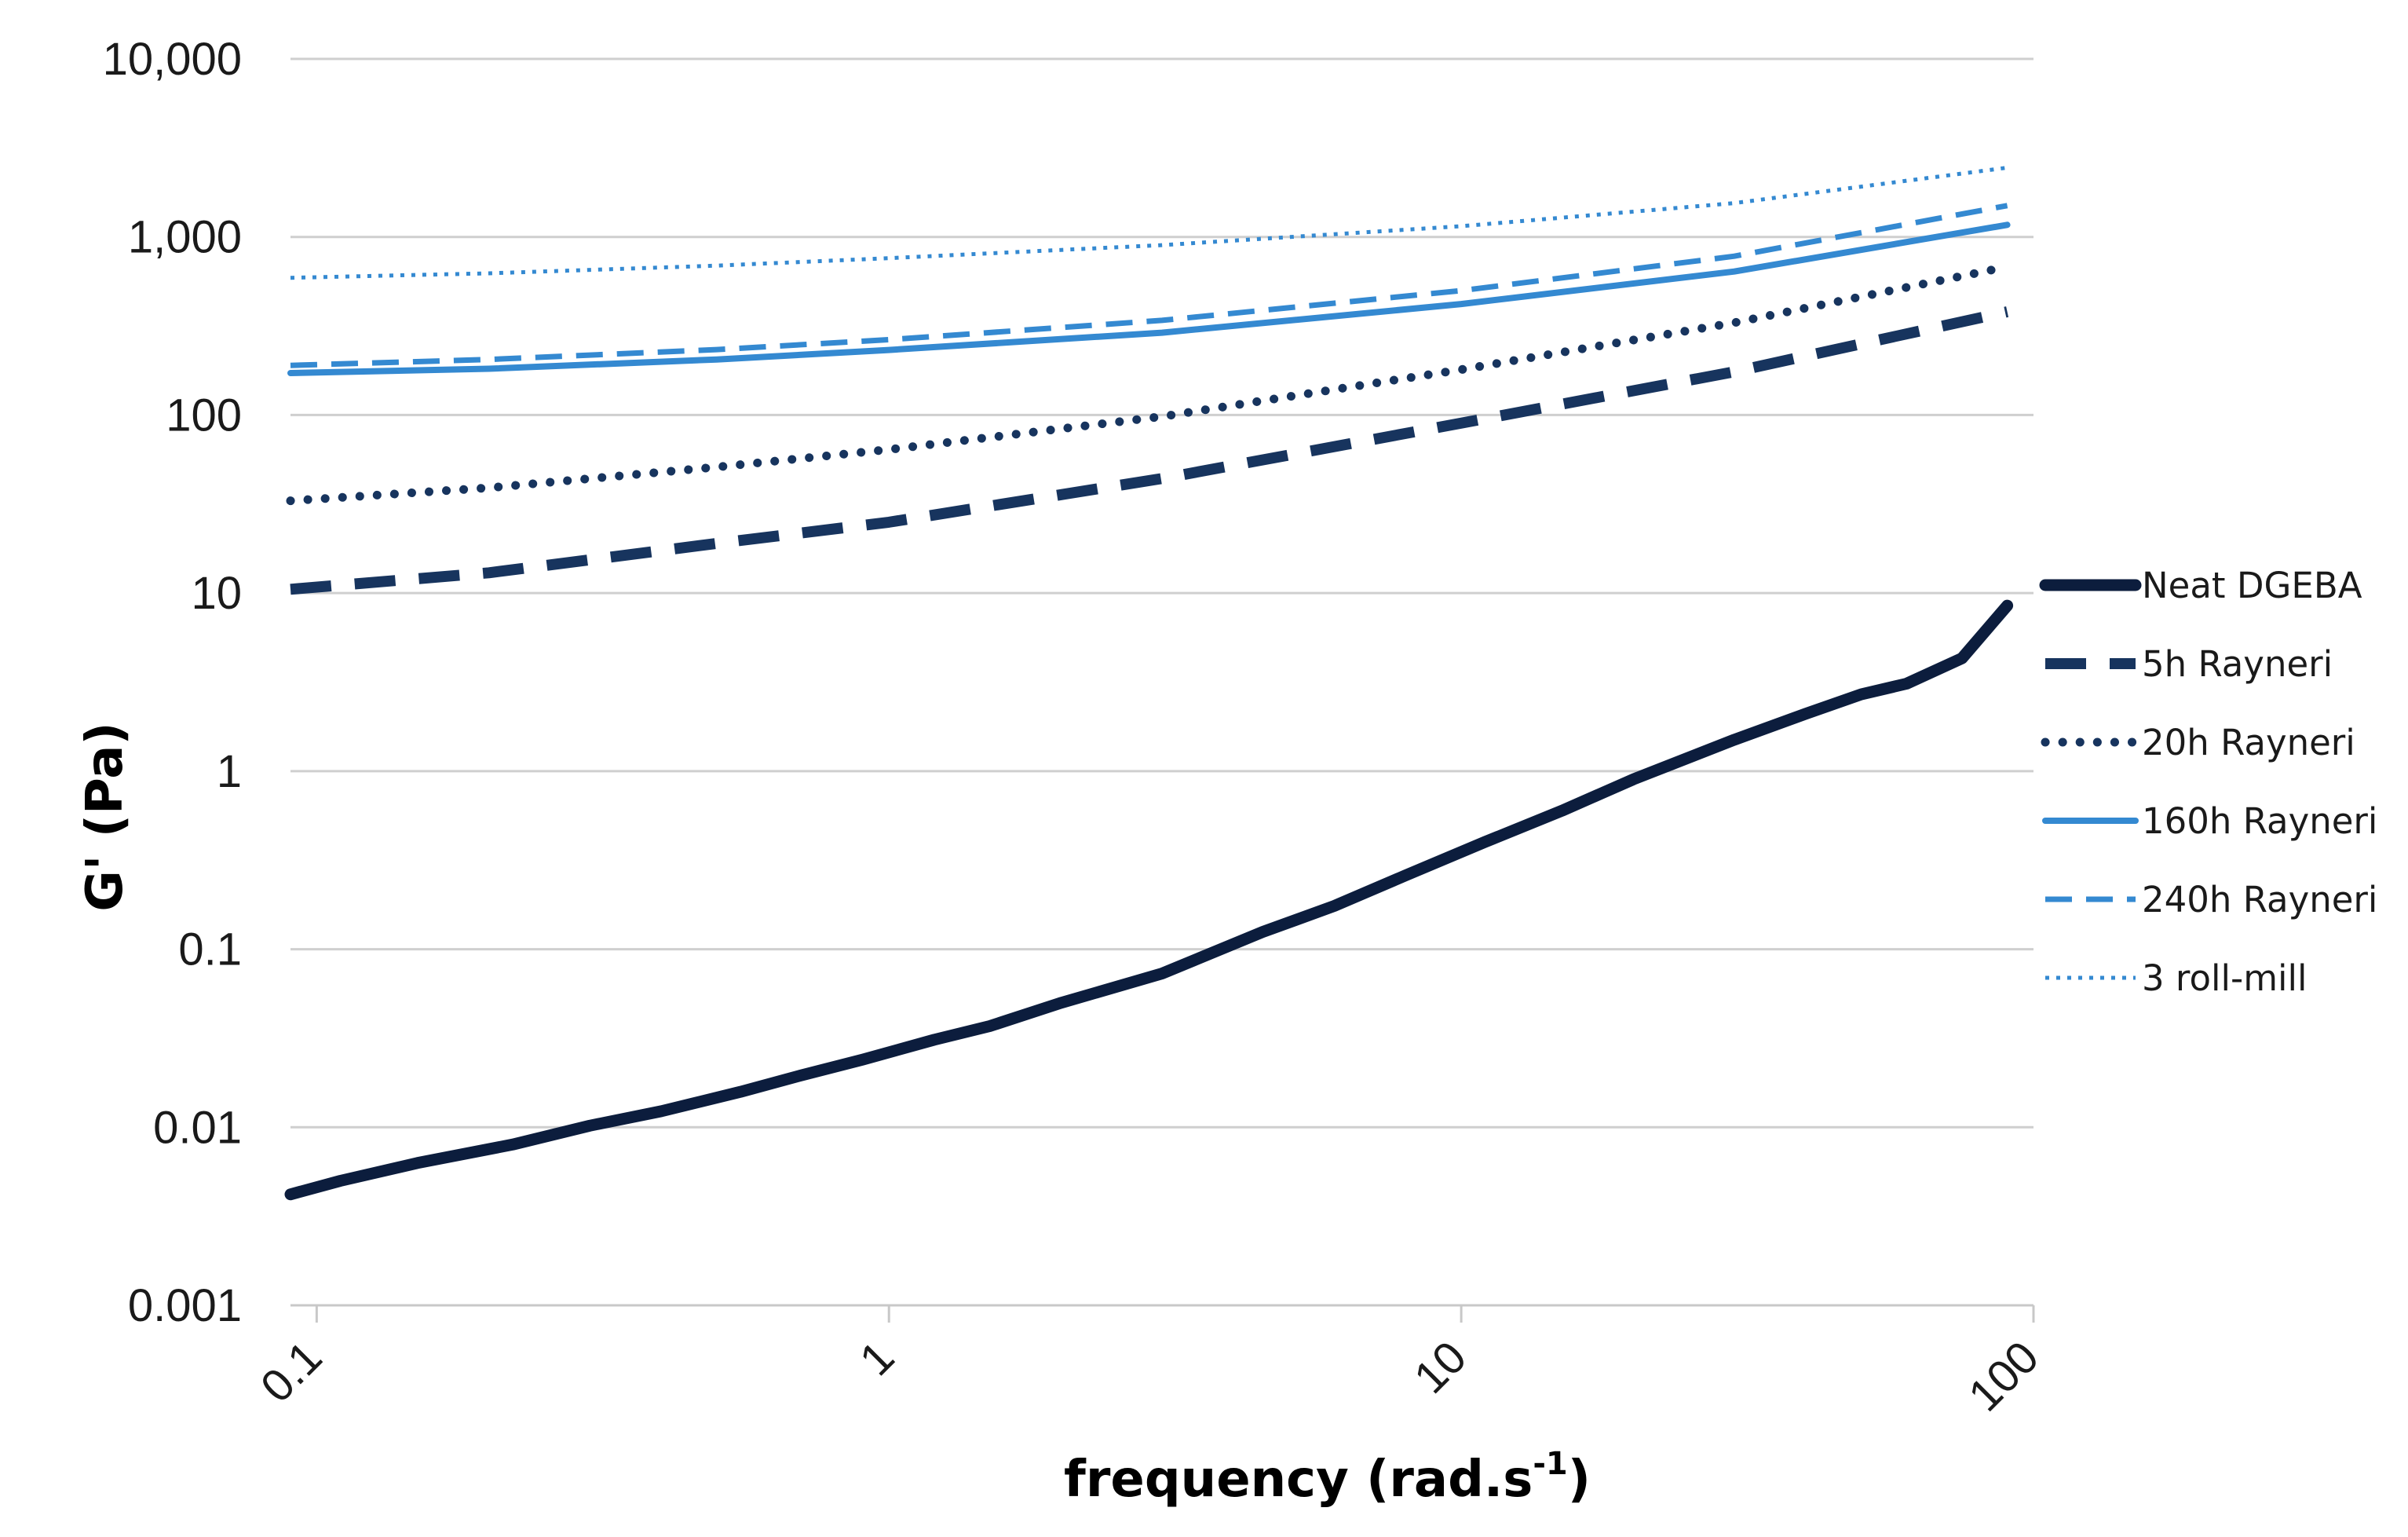  Describe the element at coordinates (2003, 1376) in the screenshot. I see `x-tick-label: 100` at that location.